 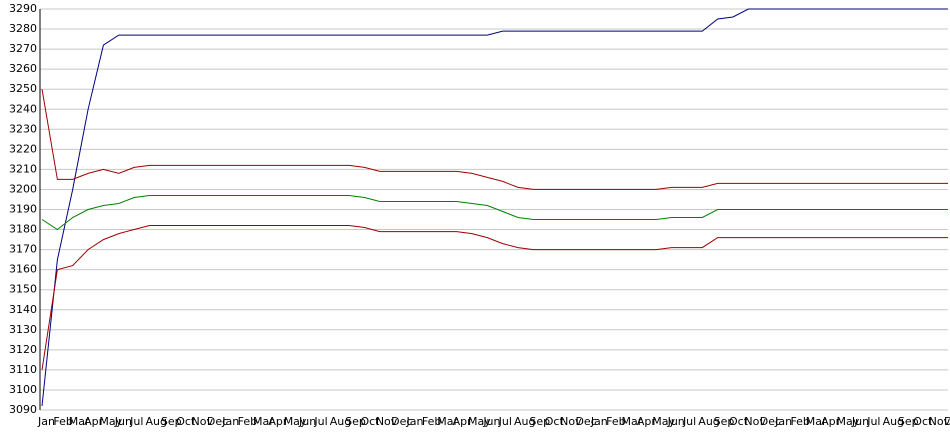 I want to click on y-tick-label: 3250, so click(x=23, y=88).